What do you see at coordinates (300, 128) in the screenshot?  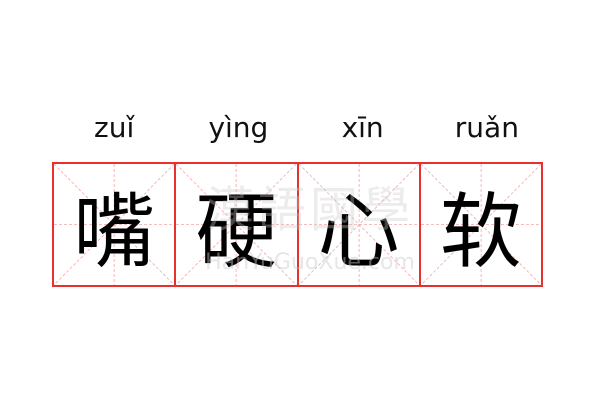 I see `pinyin-row: zuǐ yìng xīn ruǎn` at bounding box center [300, 128].